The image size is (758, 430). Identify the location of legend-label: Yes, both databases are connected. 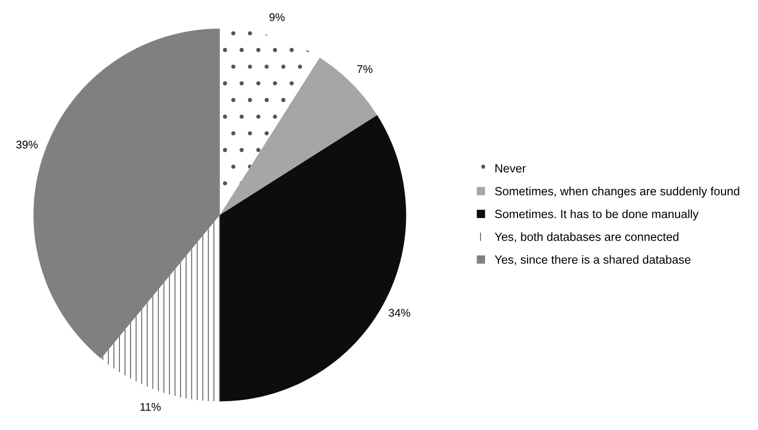
(586, 237).